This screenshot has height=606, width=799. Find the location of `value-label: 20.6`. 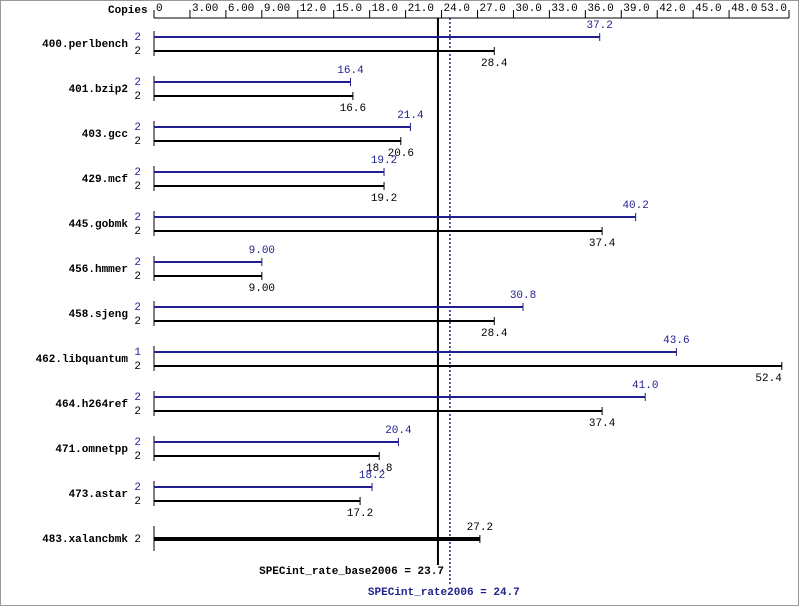

value-label: 20.6 is located at coordinates (401, 154).